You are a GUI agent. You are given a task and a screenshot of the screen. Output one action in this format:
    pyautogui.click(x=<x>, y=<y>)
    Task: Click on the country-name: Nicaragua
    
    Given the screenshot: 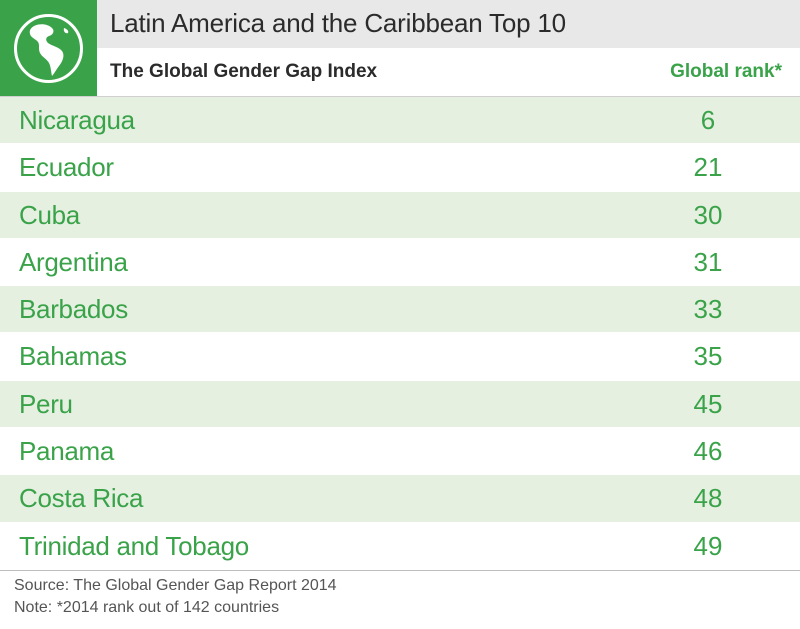 What is the action you would take?
    pyautogui.click(x=77, y=120)
    